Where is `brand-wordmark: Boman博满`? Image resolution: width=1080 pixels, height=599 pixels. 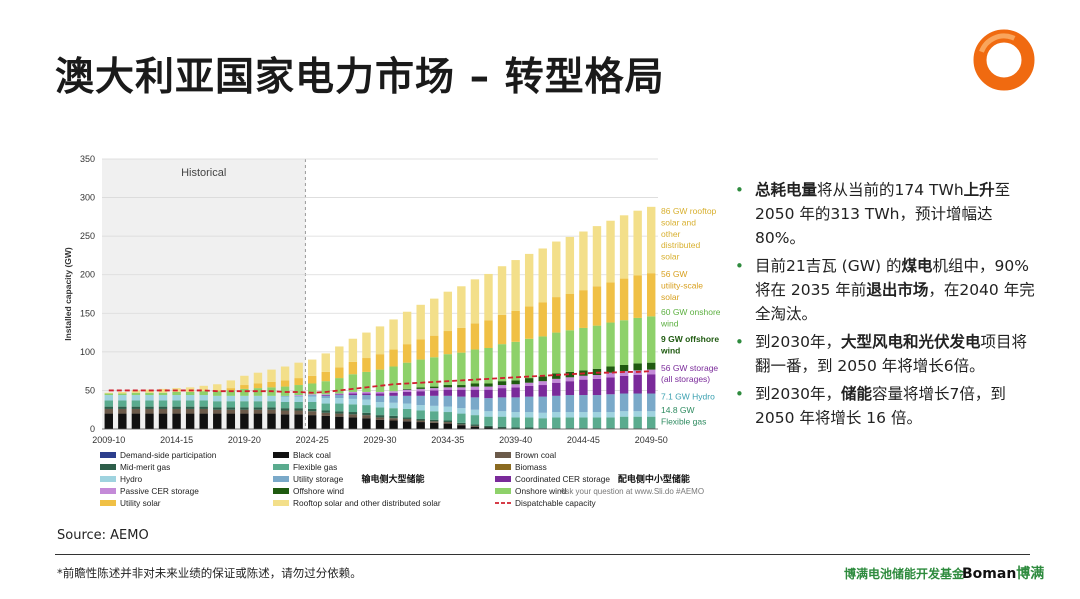
brand-wordmark: Boman博满 is located at coordinates (1003, 573).